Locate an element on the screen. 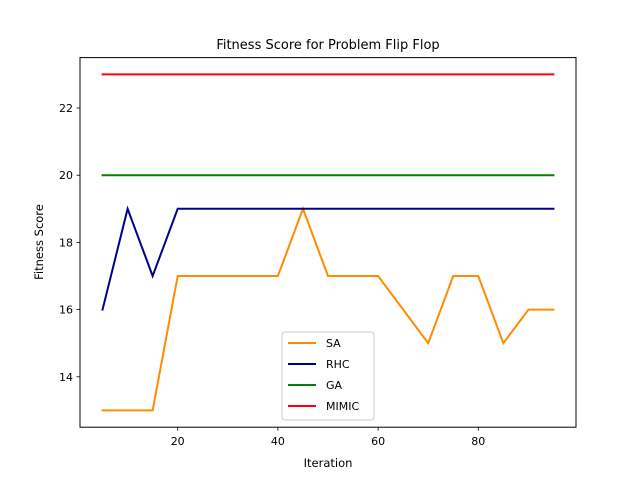  legend: SA RHC GA MIMIC is located at coordinates (328, 376).